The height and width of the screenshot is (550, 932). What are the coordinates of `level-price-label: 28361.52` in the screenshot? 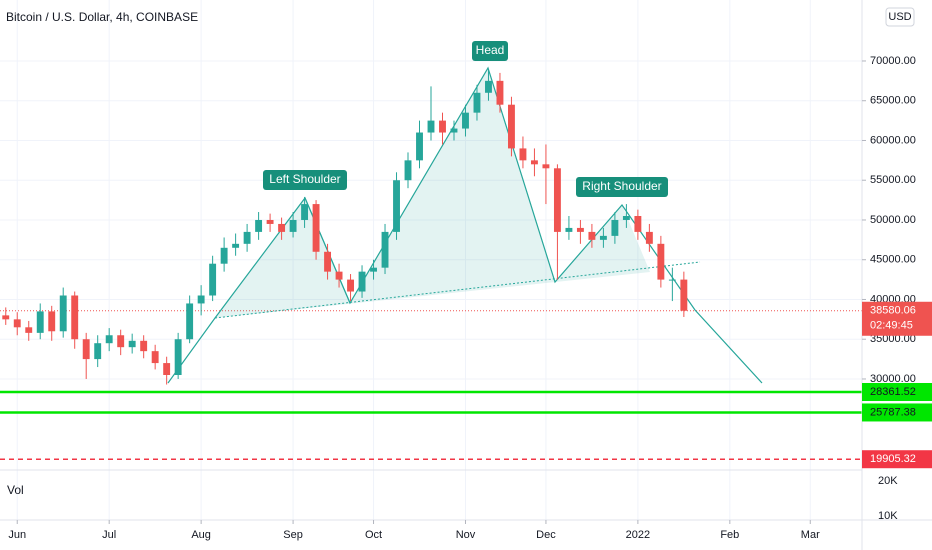 It's located at (893, 392).